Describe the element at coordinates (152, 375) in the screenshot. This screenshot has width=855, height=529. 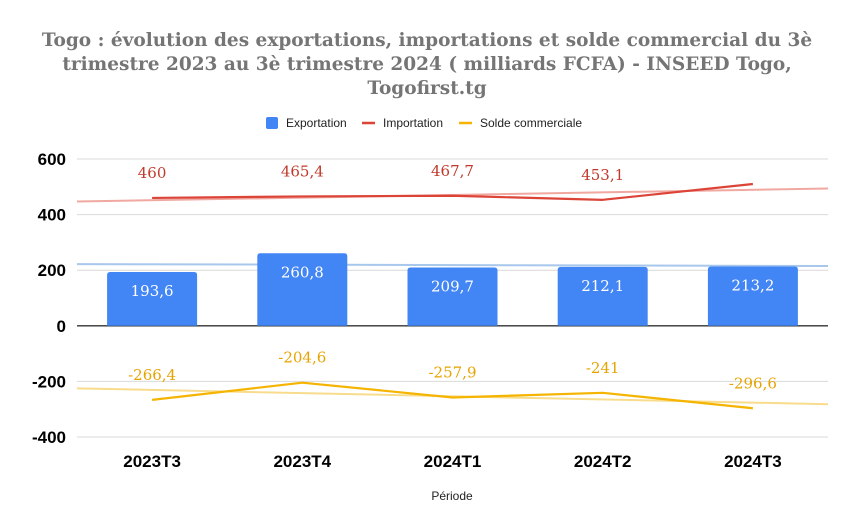
I see `data-label-series-2: -266,4` at that location.